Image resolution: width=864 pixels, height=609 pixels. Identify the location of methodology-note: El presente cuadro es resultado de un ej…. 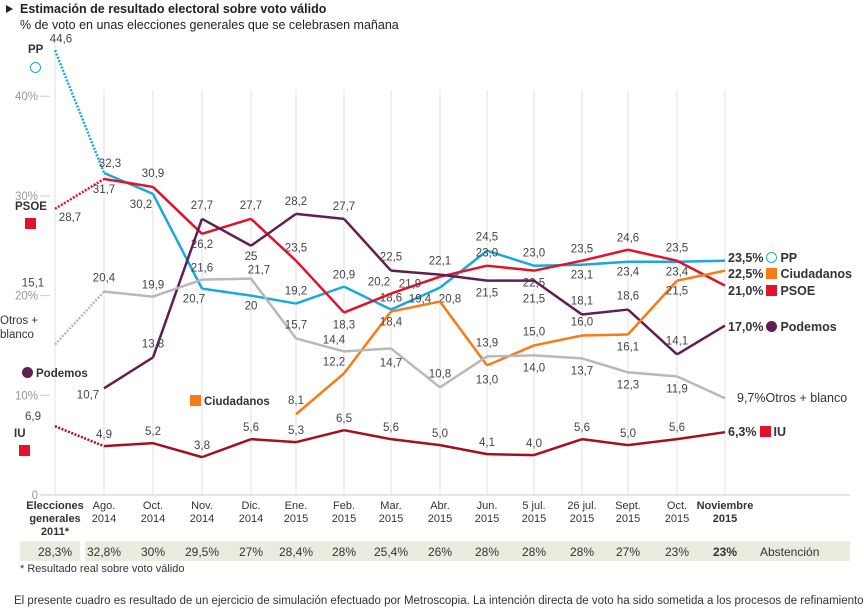
(439, 601).